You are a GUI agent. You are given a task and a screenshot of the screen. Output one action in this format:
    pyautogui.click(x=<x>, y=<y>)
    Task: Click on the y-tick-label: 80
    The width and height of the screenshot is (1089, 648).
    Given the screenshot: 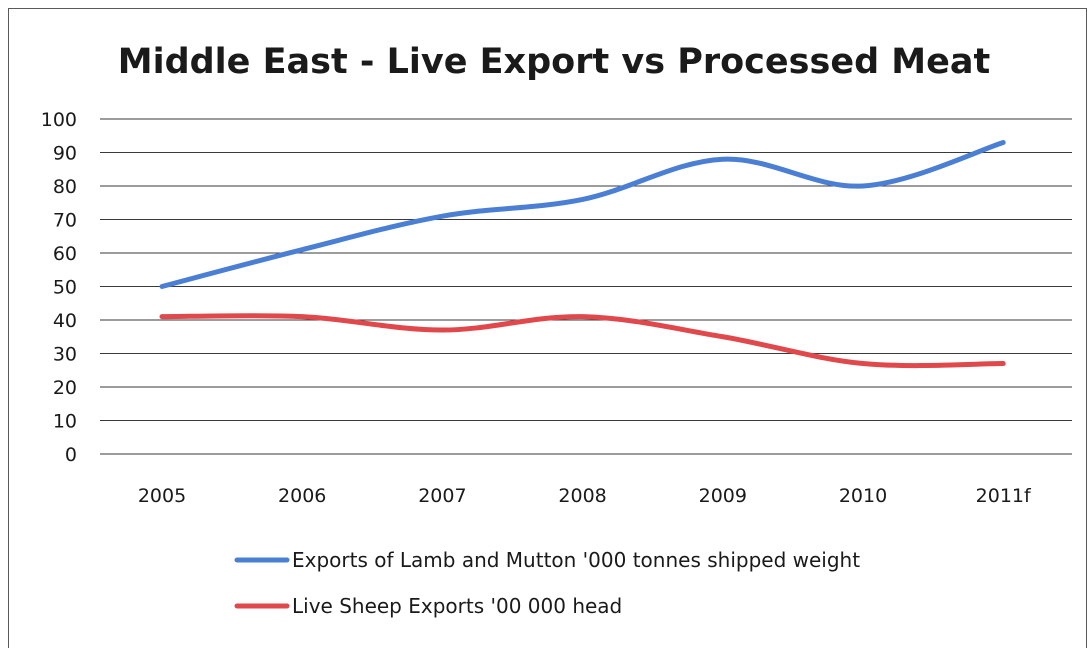 What is the action you would take?
    pyautogui.click(x=65, y=187)
    